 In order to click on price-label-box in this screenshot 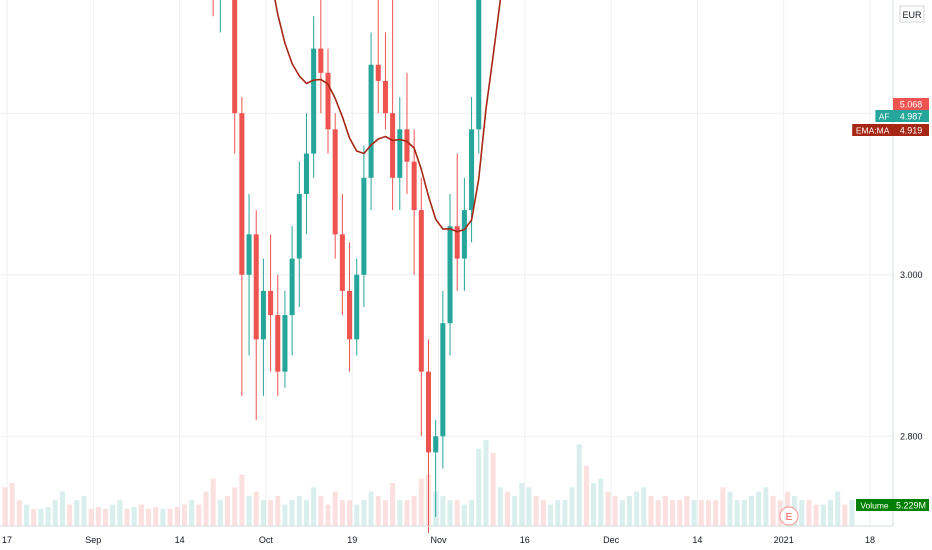, I will do `click(911, 104)`.